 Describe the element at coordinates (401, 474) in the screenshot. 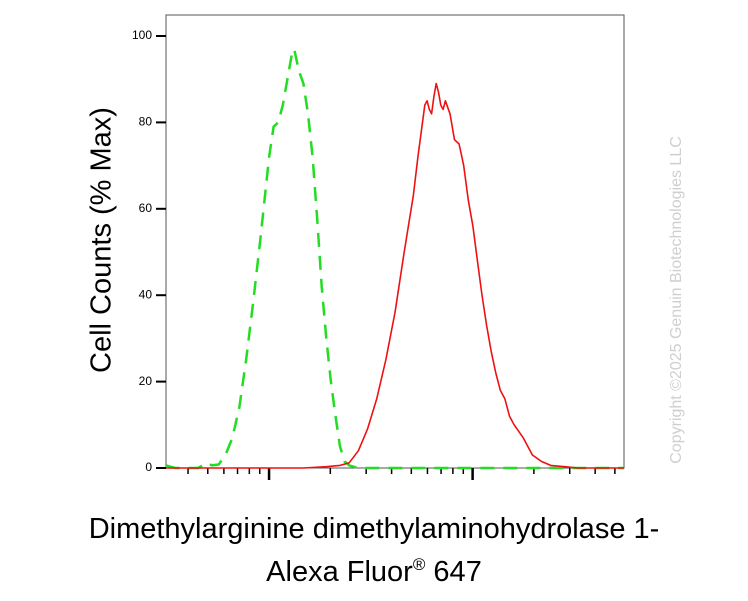

I see `x-axis-ticks` at that location.